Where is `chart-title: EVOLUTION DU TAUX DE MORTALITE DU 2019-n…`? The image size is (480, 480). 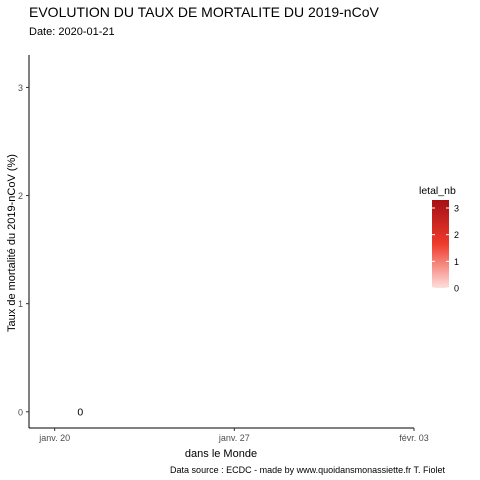 chart-title: EVOLUTION DU TAUX DE MORTALITE DU 2019-n… is located at coordinates (204, 12).